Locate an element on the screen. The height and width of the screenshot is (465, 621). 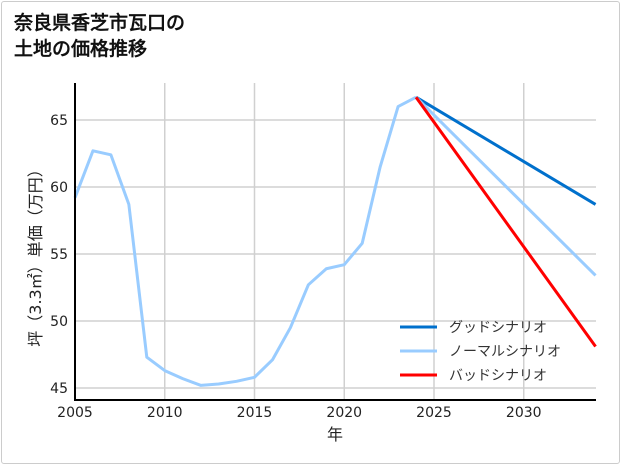
chart-title: 奈良県香芝市瓦口の 土地の価格推移 is located at coordinates (99, 36).